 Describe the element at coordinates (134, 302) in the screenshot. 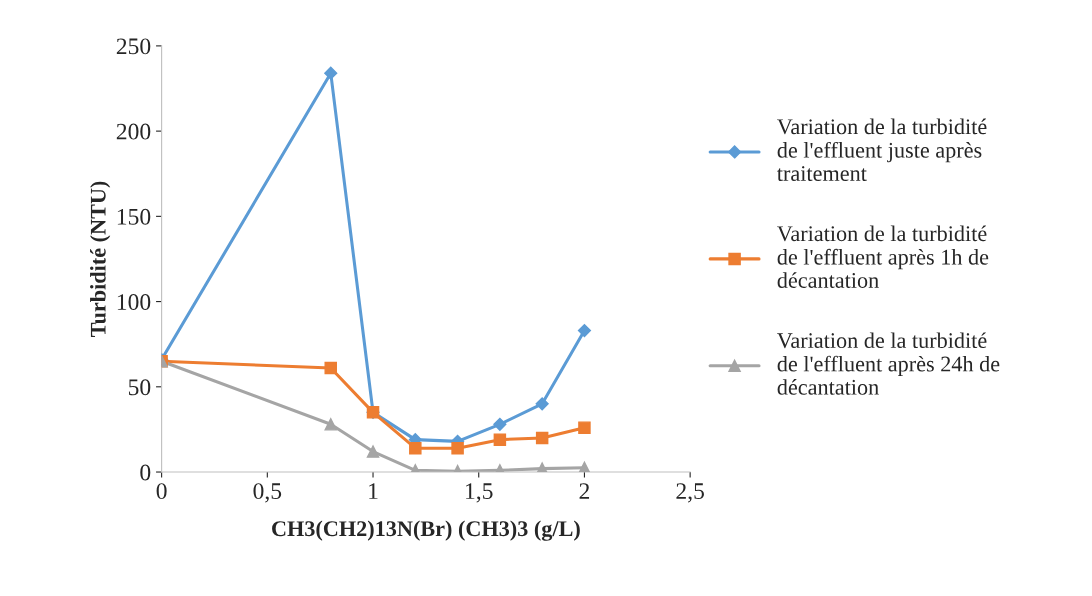

I see `y-tick-label: 100` at that location.